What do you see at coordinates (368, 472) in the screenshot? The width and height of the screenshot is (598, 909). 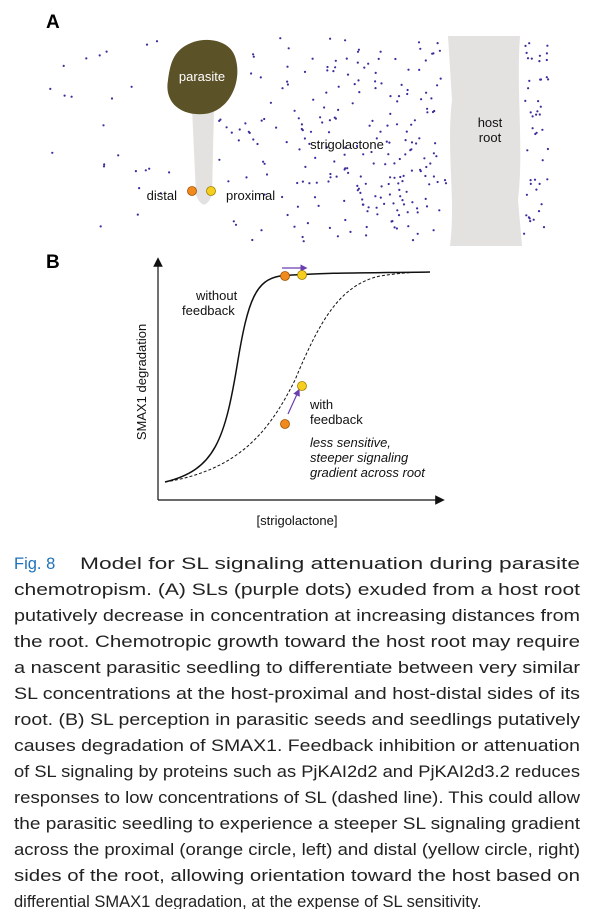 I see `note: gradient across root` at bounding box center [368, 472].